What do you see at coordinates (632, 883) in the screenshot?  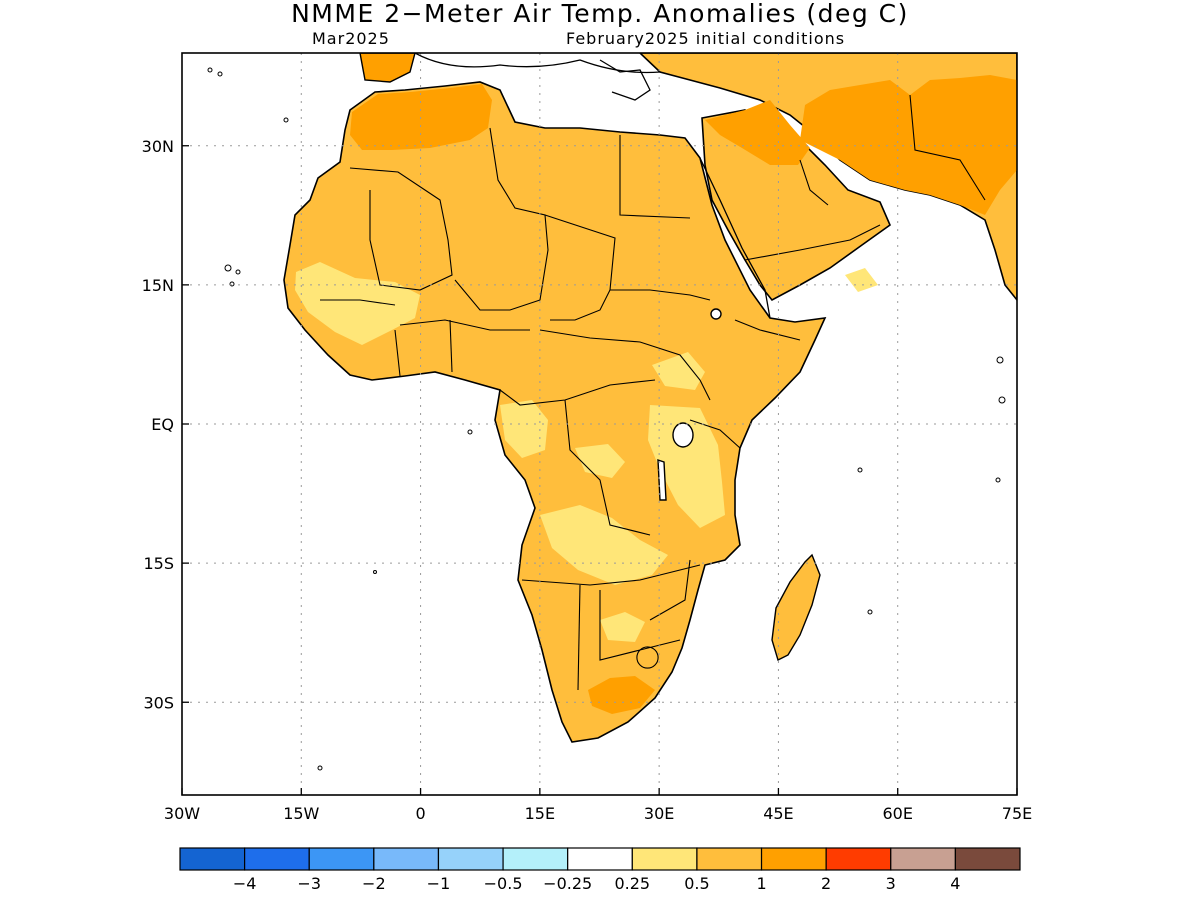 I see `colorbar-label: 0.25` at bounding box center [632, 883].